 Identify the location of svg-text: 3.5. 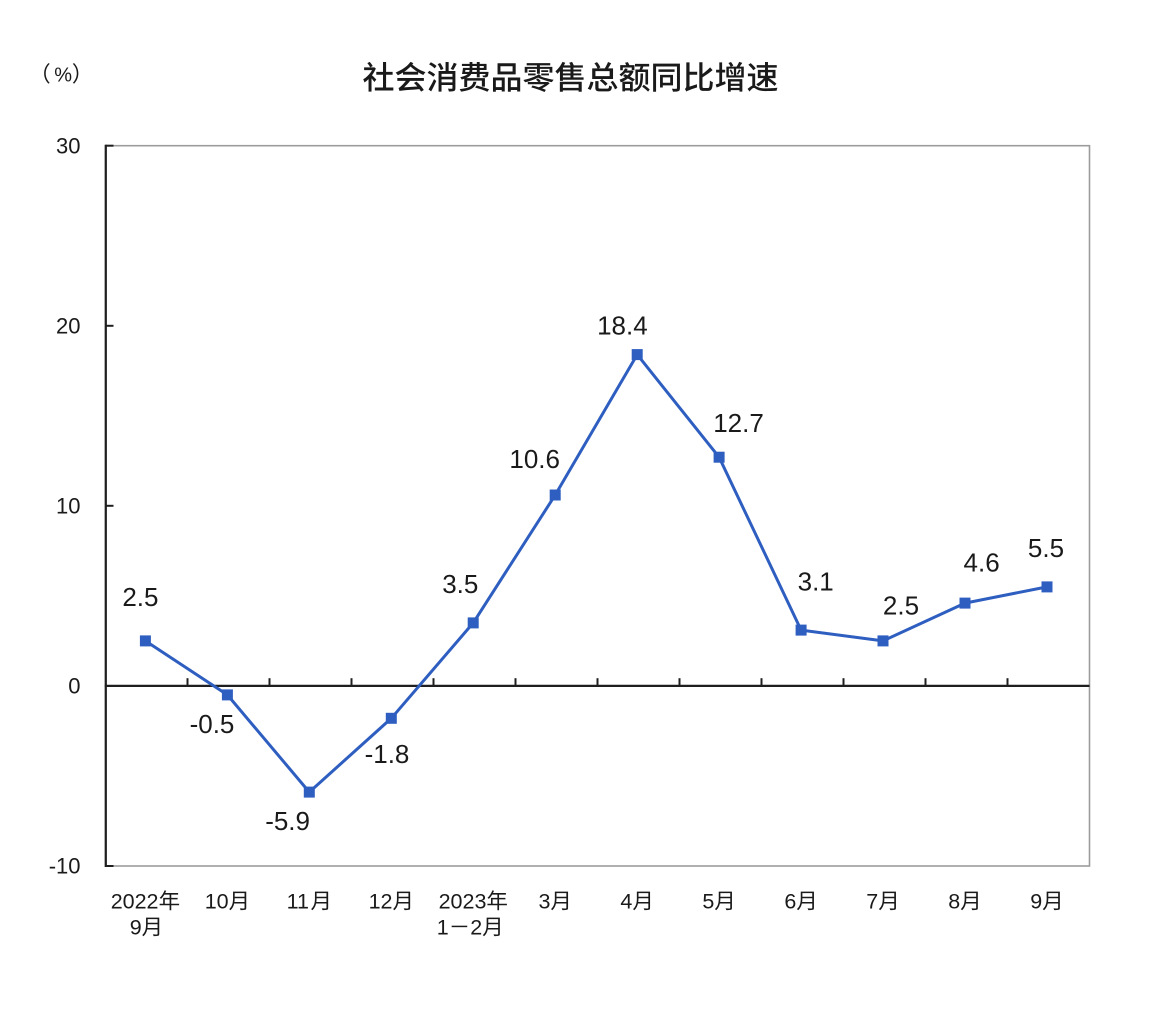
(460, 584).